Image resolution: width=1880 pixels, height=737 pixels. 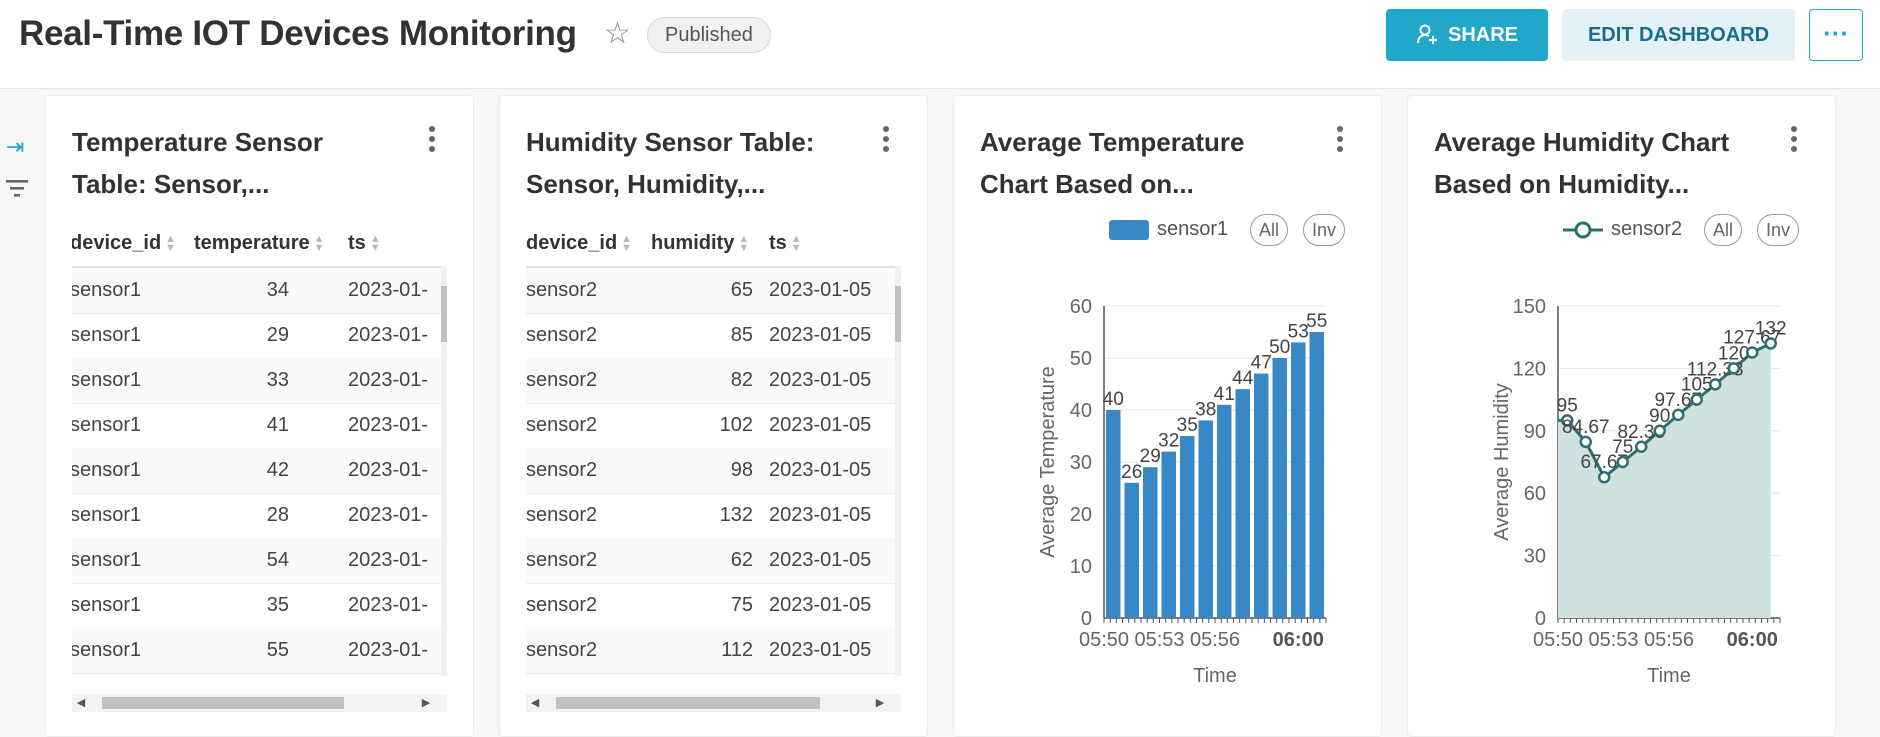 I want to click on table-row: sensor2 75 2023-01-05, so click(x=713, y=606).